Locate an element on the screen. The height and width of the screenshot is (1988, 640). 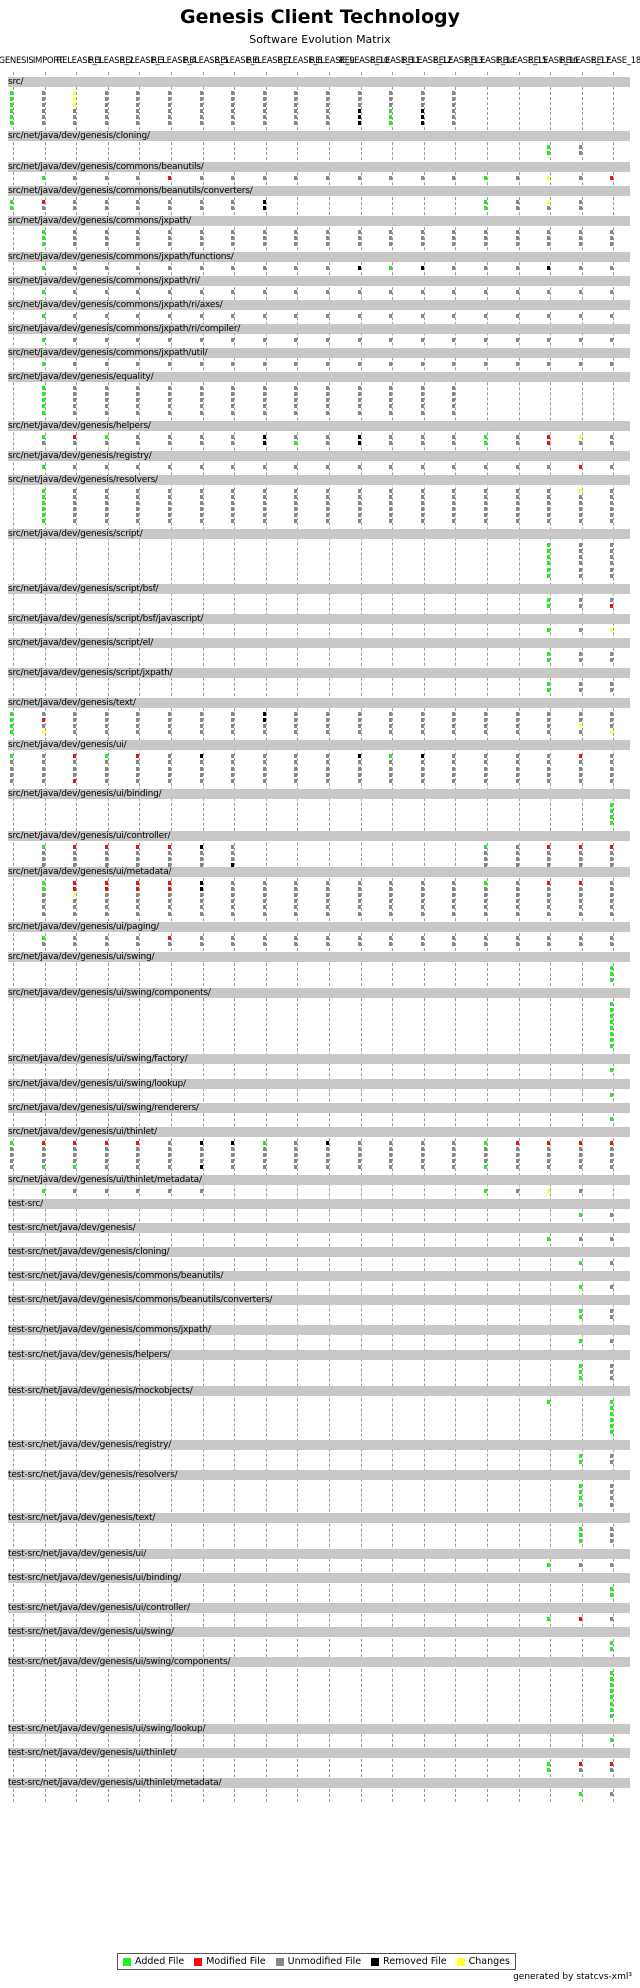
revision-label: RELEASE_18 is located at coordinates (615, 61).